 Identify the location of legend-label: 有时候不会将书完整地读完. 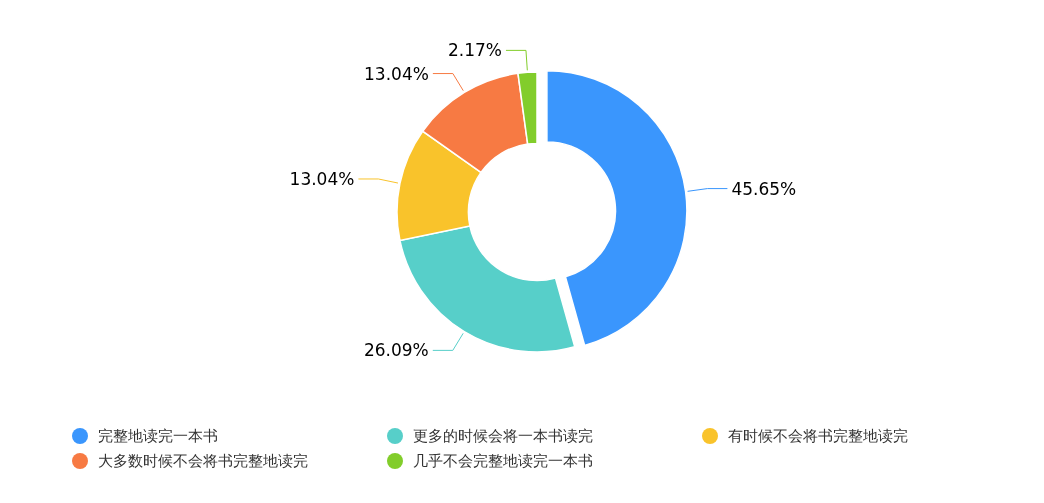
(818, 436).